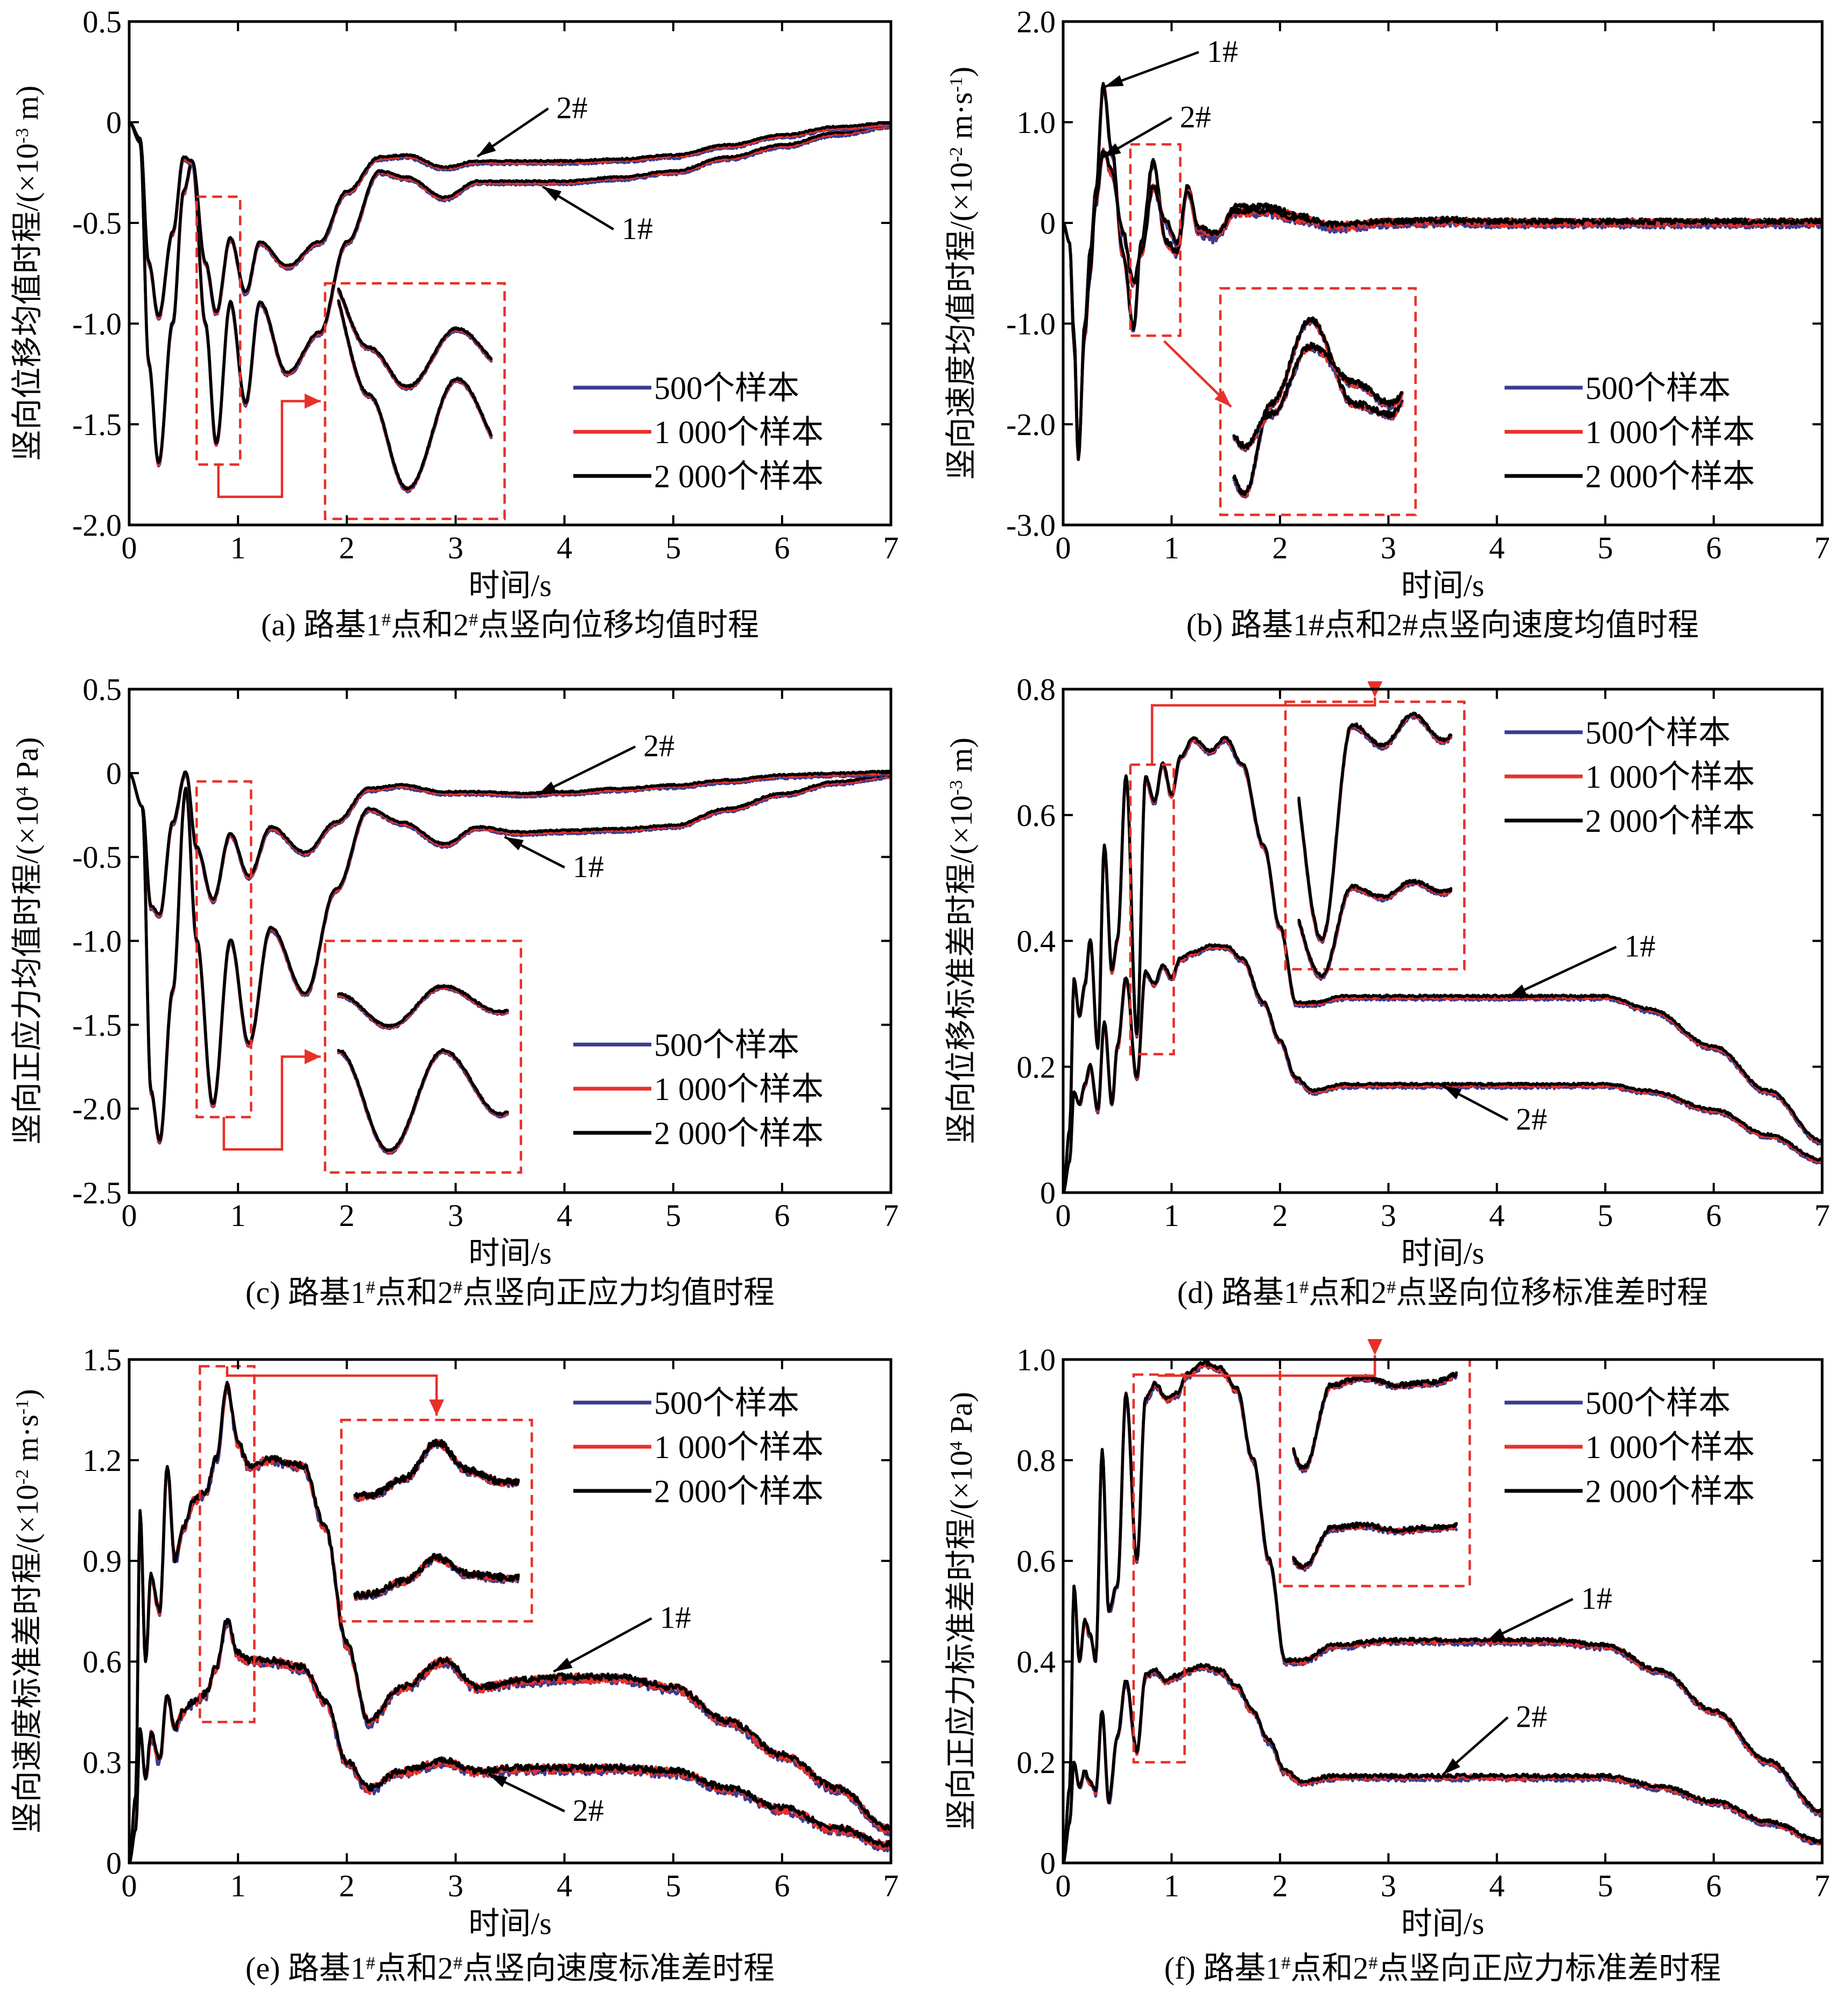  I want to click on y-axis-label-sup: -3, so click(956, 788).